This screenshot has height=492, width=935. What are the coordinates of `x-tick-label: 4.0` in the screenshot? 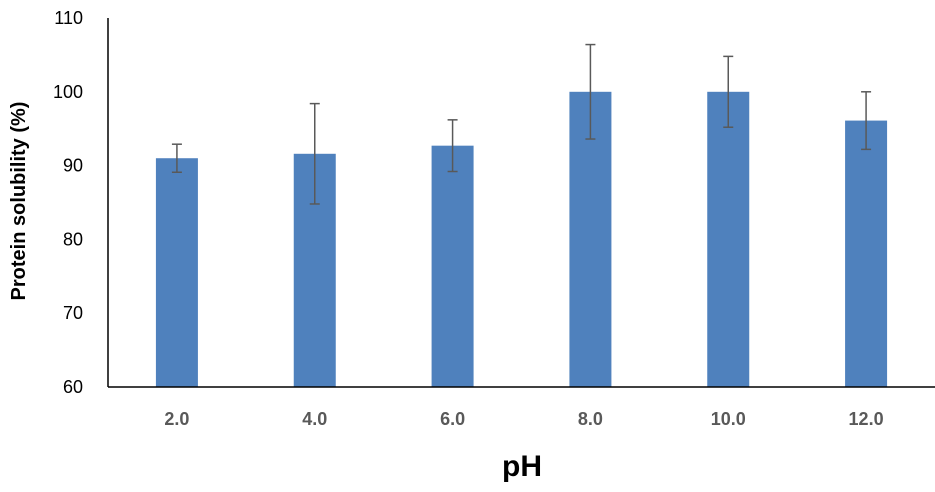 It's located at (314, 419).